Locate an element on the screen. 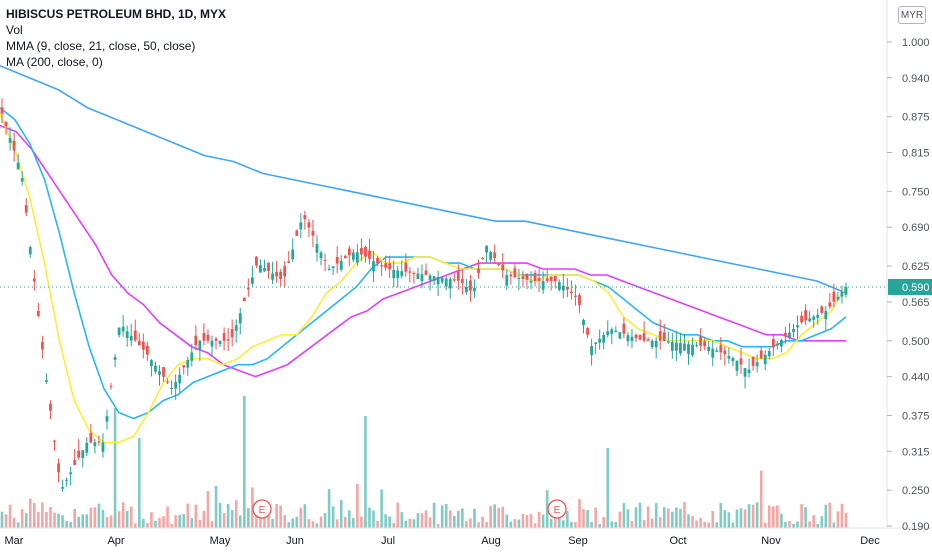 The height and width of the screenshot is (555, 932). legend-vol: Vol is located at coordinates (14, 30).